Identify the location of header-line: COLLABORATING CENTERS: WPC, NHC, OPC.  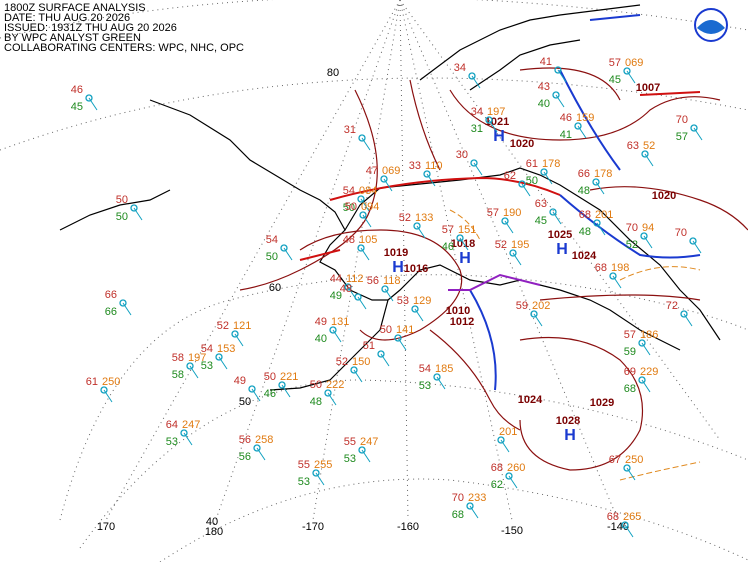
(124, 48).